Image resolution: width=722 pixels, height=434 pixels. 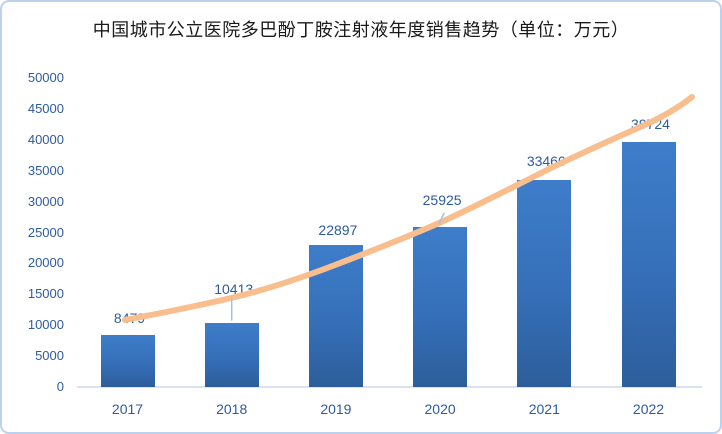 What do you see at coordinates (60, 386) in the screenshot?
I see `y-tick-0: 0` at bounding box center [60, 386].